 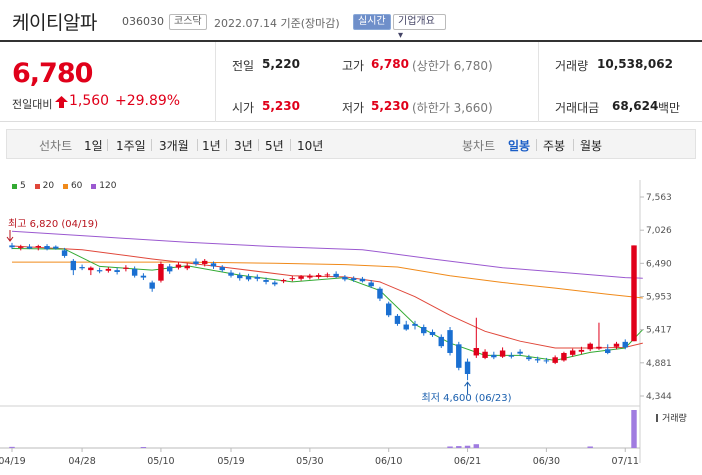 What do you see at coordinates (419, 27) in the screenshot?
I see `company-info-dropdown: 기업개요 ▾` at bounding box center [419, 27].